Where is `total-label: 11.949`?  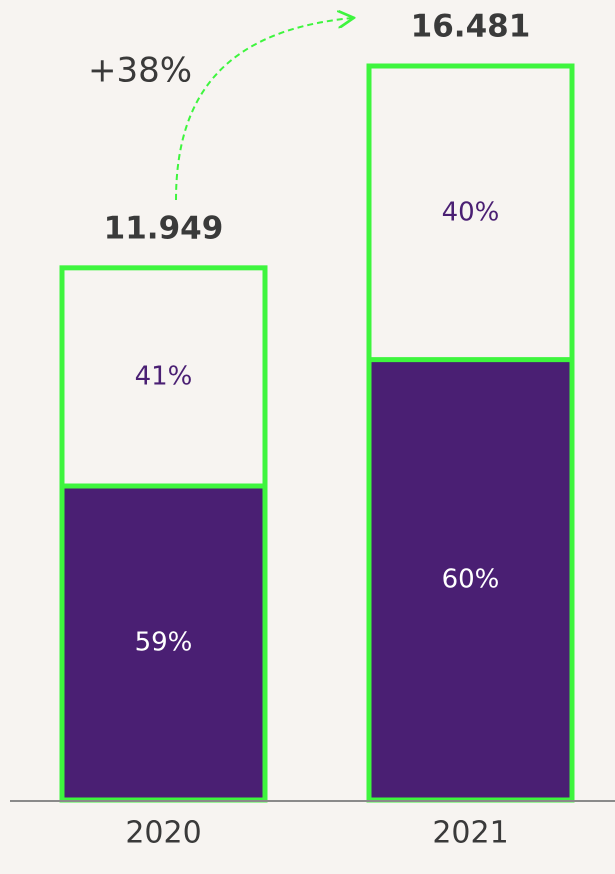 total-label: 11.949 is located at coordinates (164, 228).